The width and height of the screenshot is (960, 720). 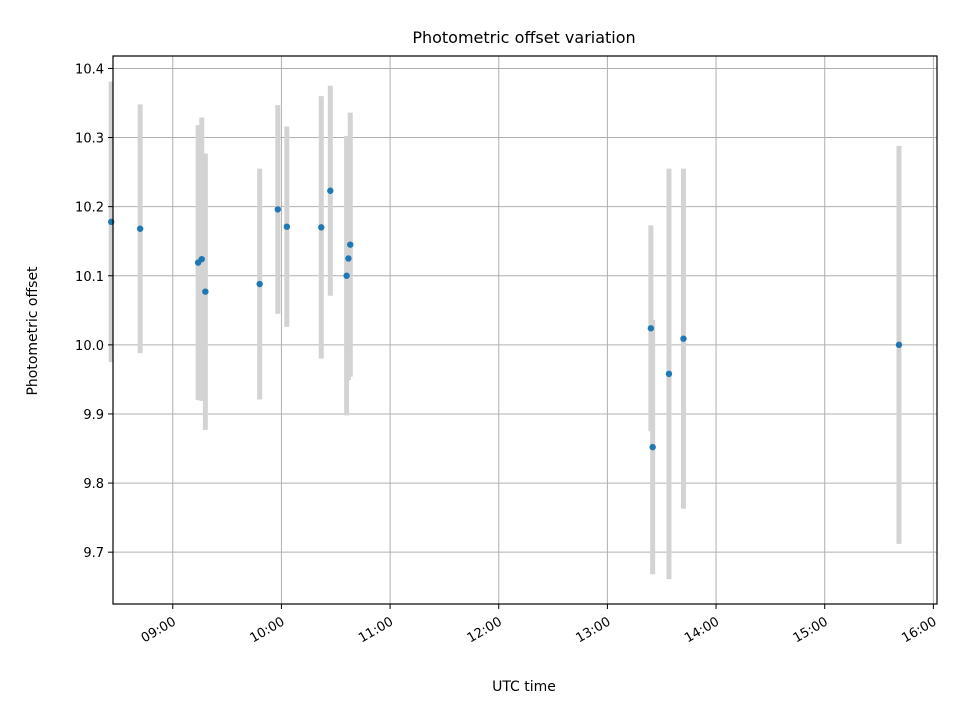 What do you see at coordinates (89, 139) in the screenshot?
I see `y-tick-label: 10.3` at bounding box center [89, 139].